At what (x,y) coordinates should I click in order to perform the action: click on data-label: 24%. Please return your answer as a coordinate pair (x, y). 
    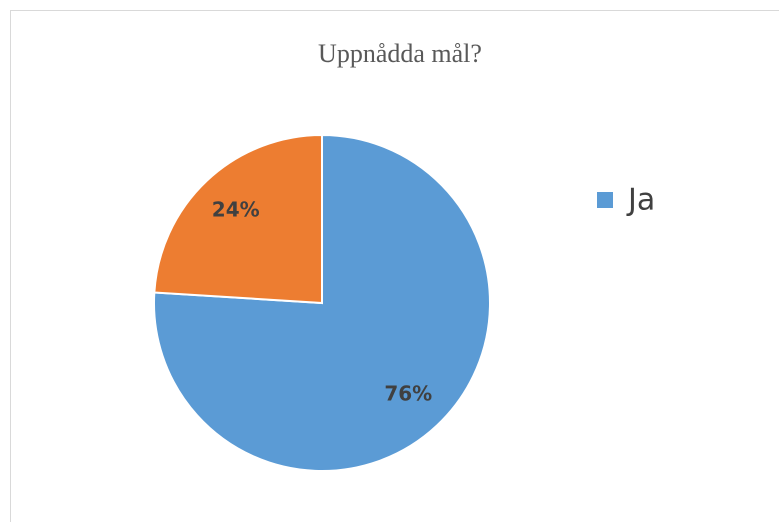
    Looking at the image, I should click on (236, 210).